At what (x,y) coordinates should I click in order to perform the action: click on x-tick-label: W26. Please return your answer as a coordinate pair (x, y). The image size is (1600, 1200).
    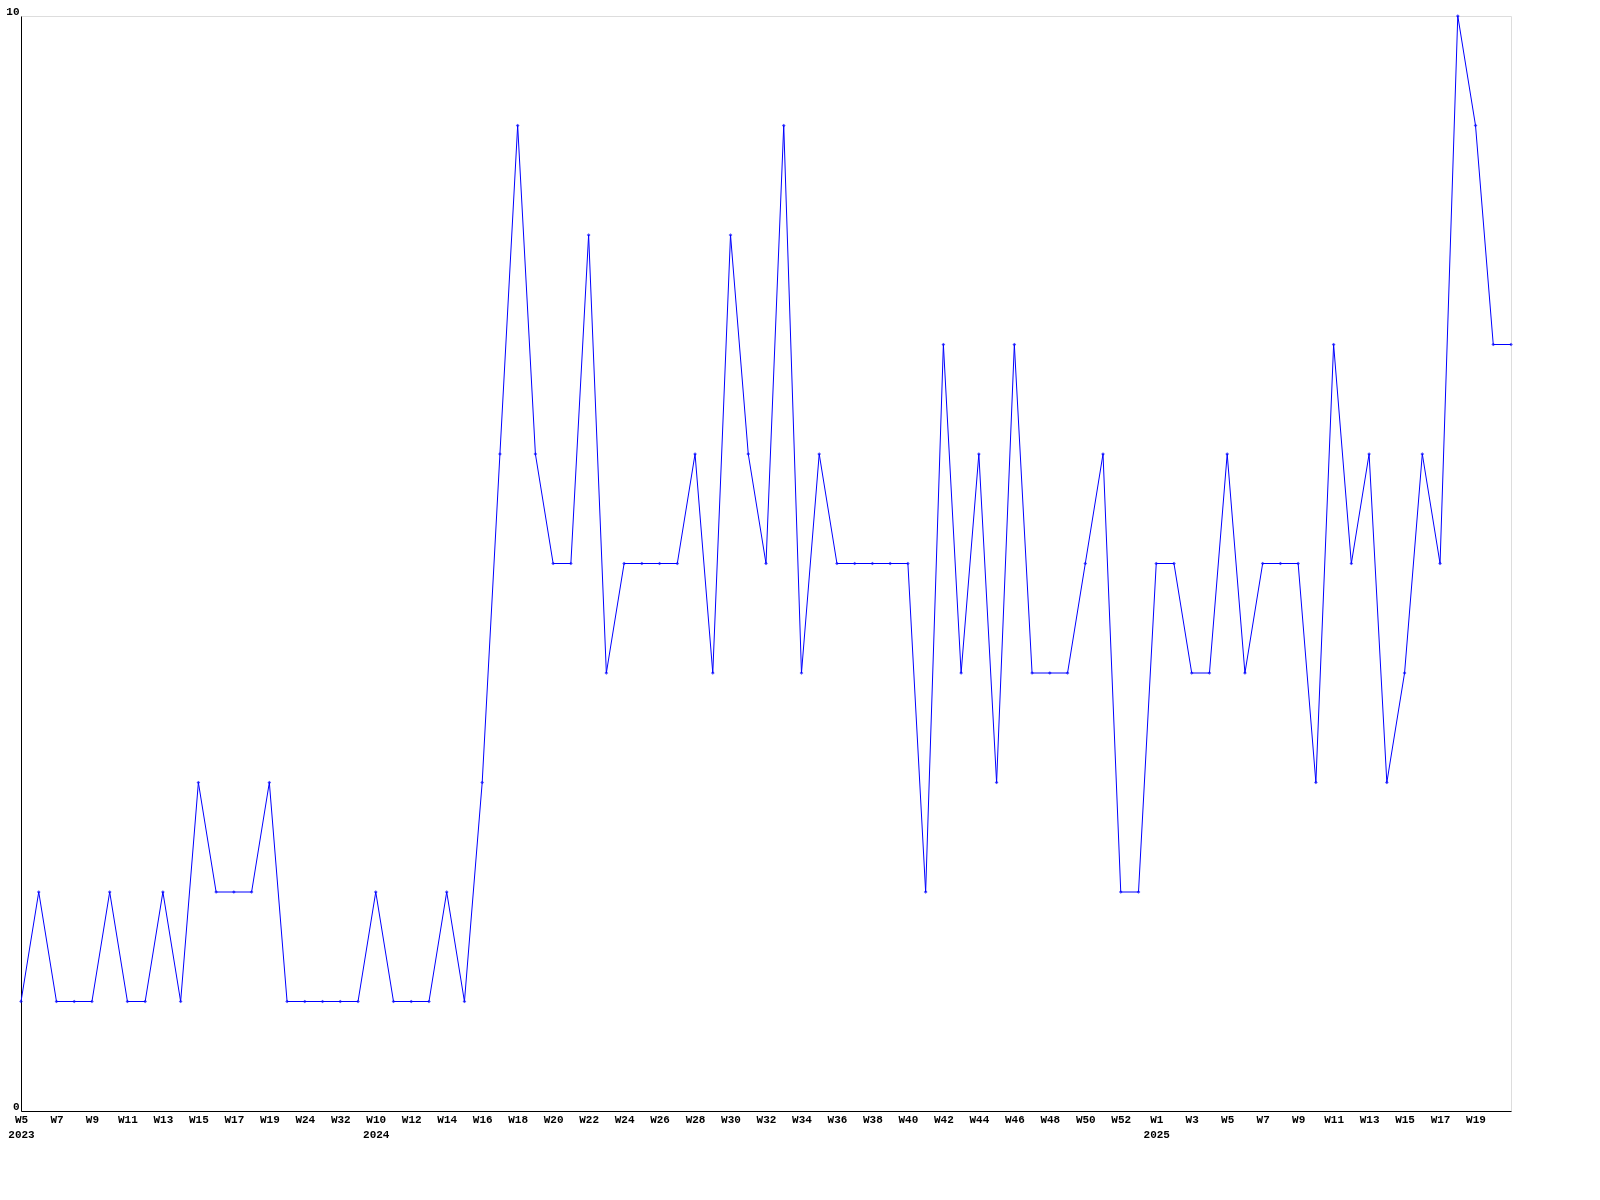
    Looking at the image, I should click on (660, 1119).